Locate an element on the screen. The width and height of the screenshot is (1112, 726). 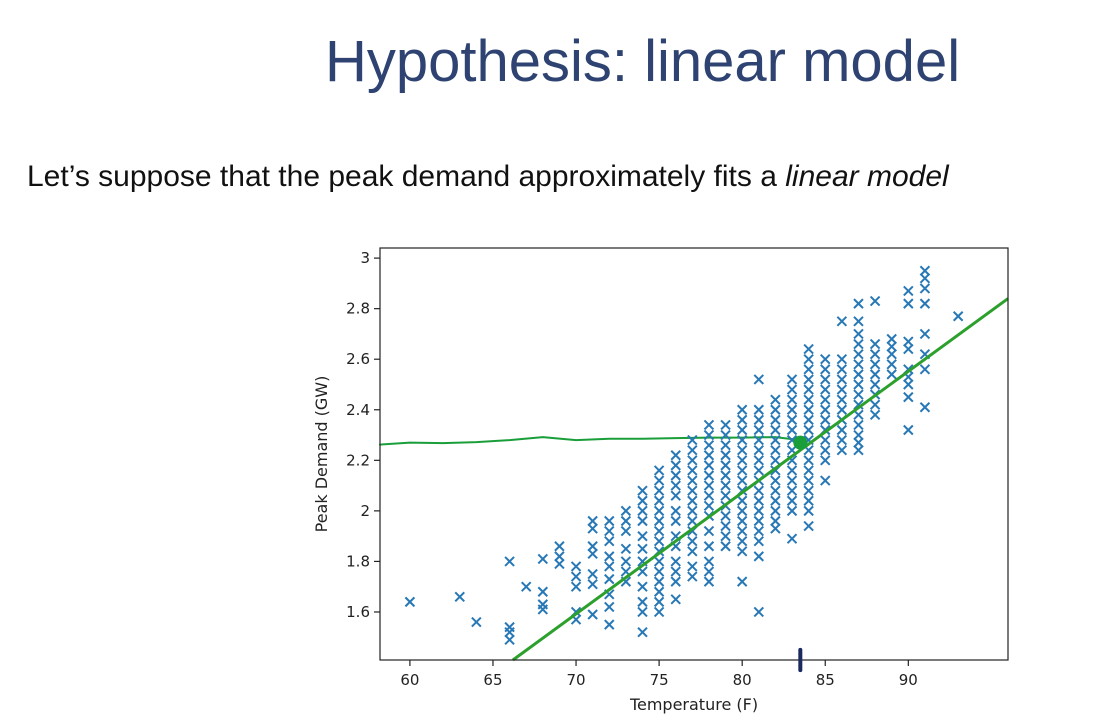
y-tick-label: 2.6 is located at coordinates (358, 359).